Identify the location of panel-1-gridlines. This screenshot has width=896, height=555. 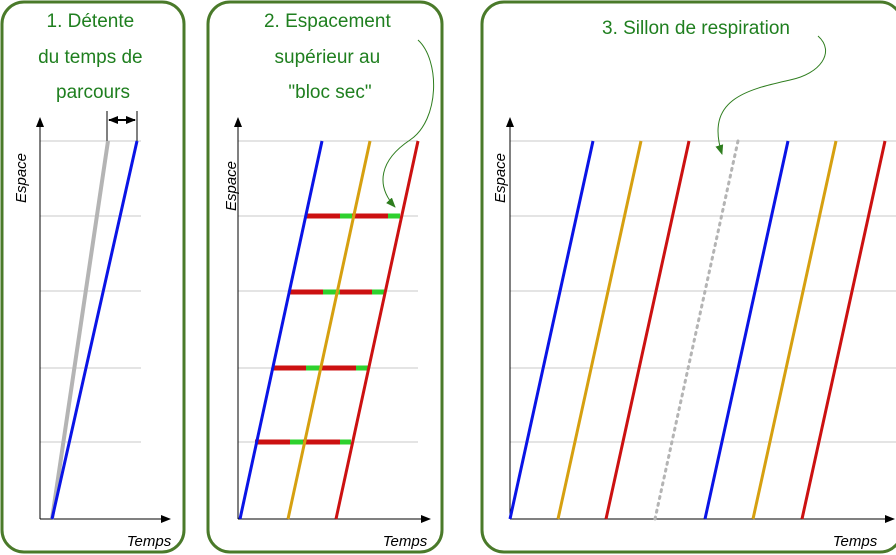
(90, 291).